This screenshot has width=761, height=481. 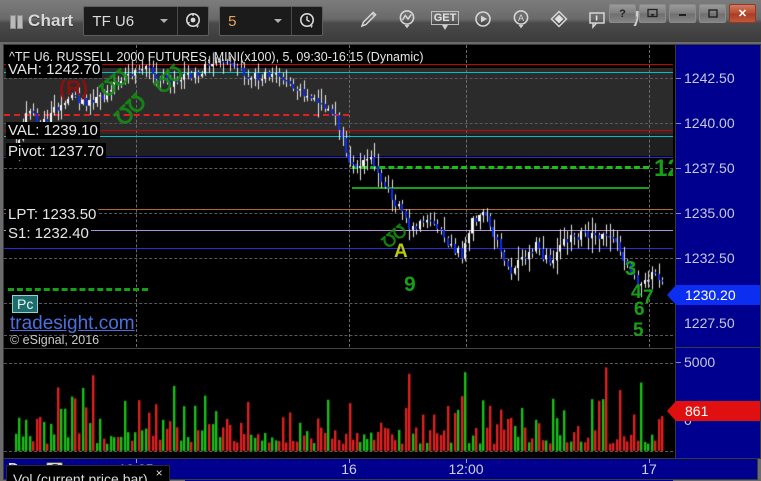 I want to click on symbol-lookup-button, so click(x=193, y=21).